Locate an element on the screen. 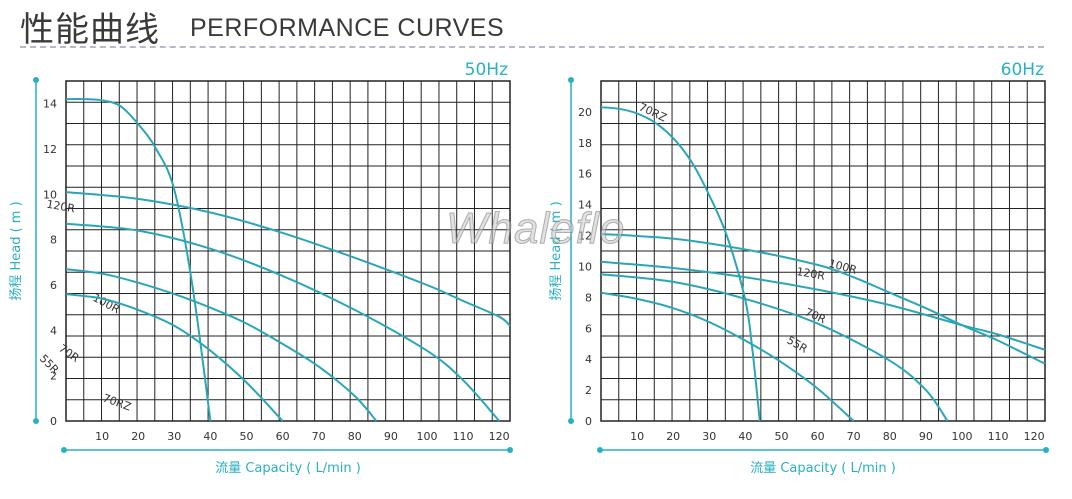 The height and width of the screenshot is (499, 1072). chart-title: 50Hz is located at coordinates (486, 70).